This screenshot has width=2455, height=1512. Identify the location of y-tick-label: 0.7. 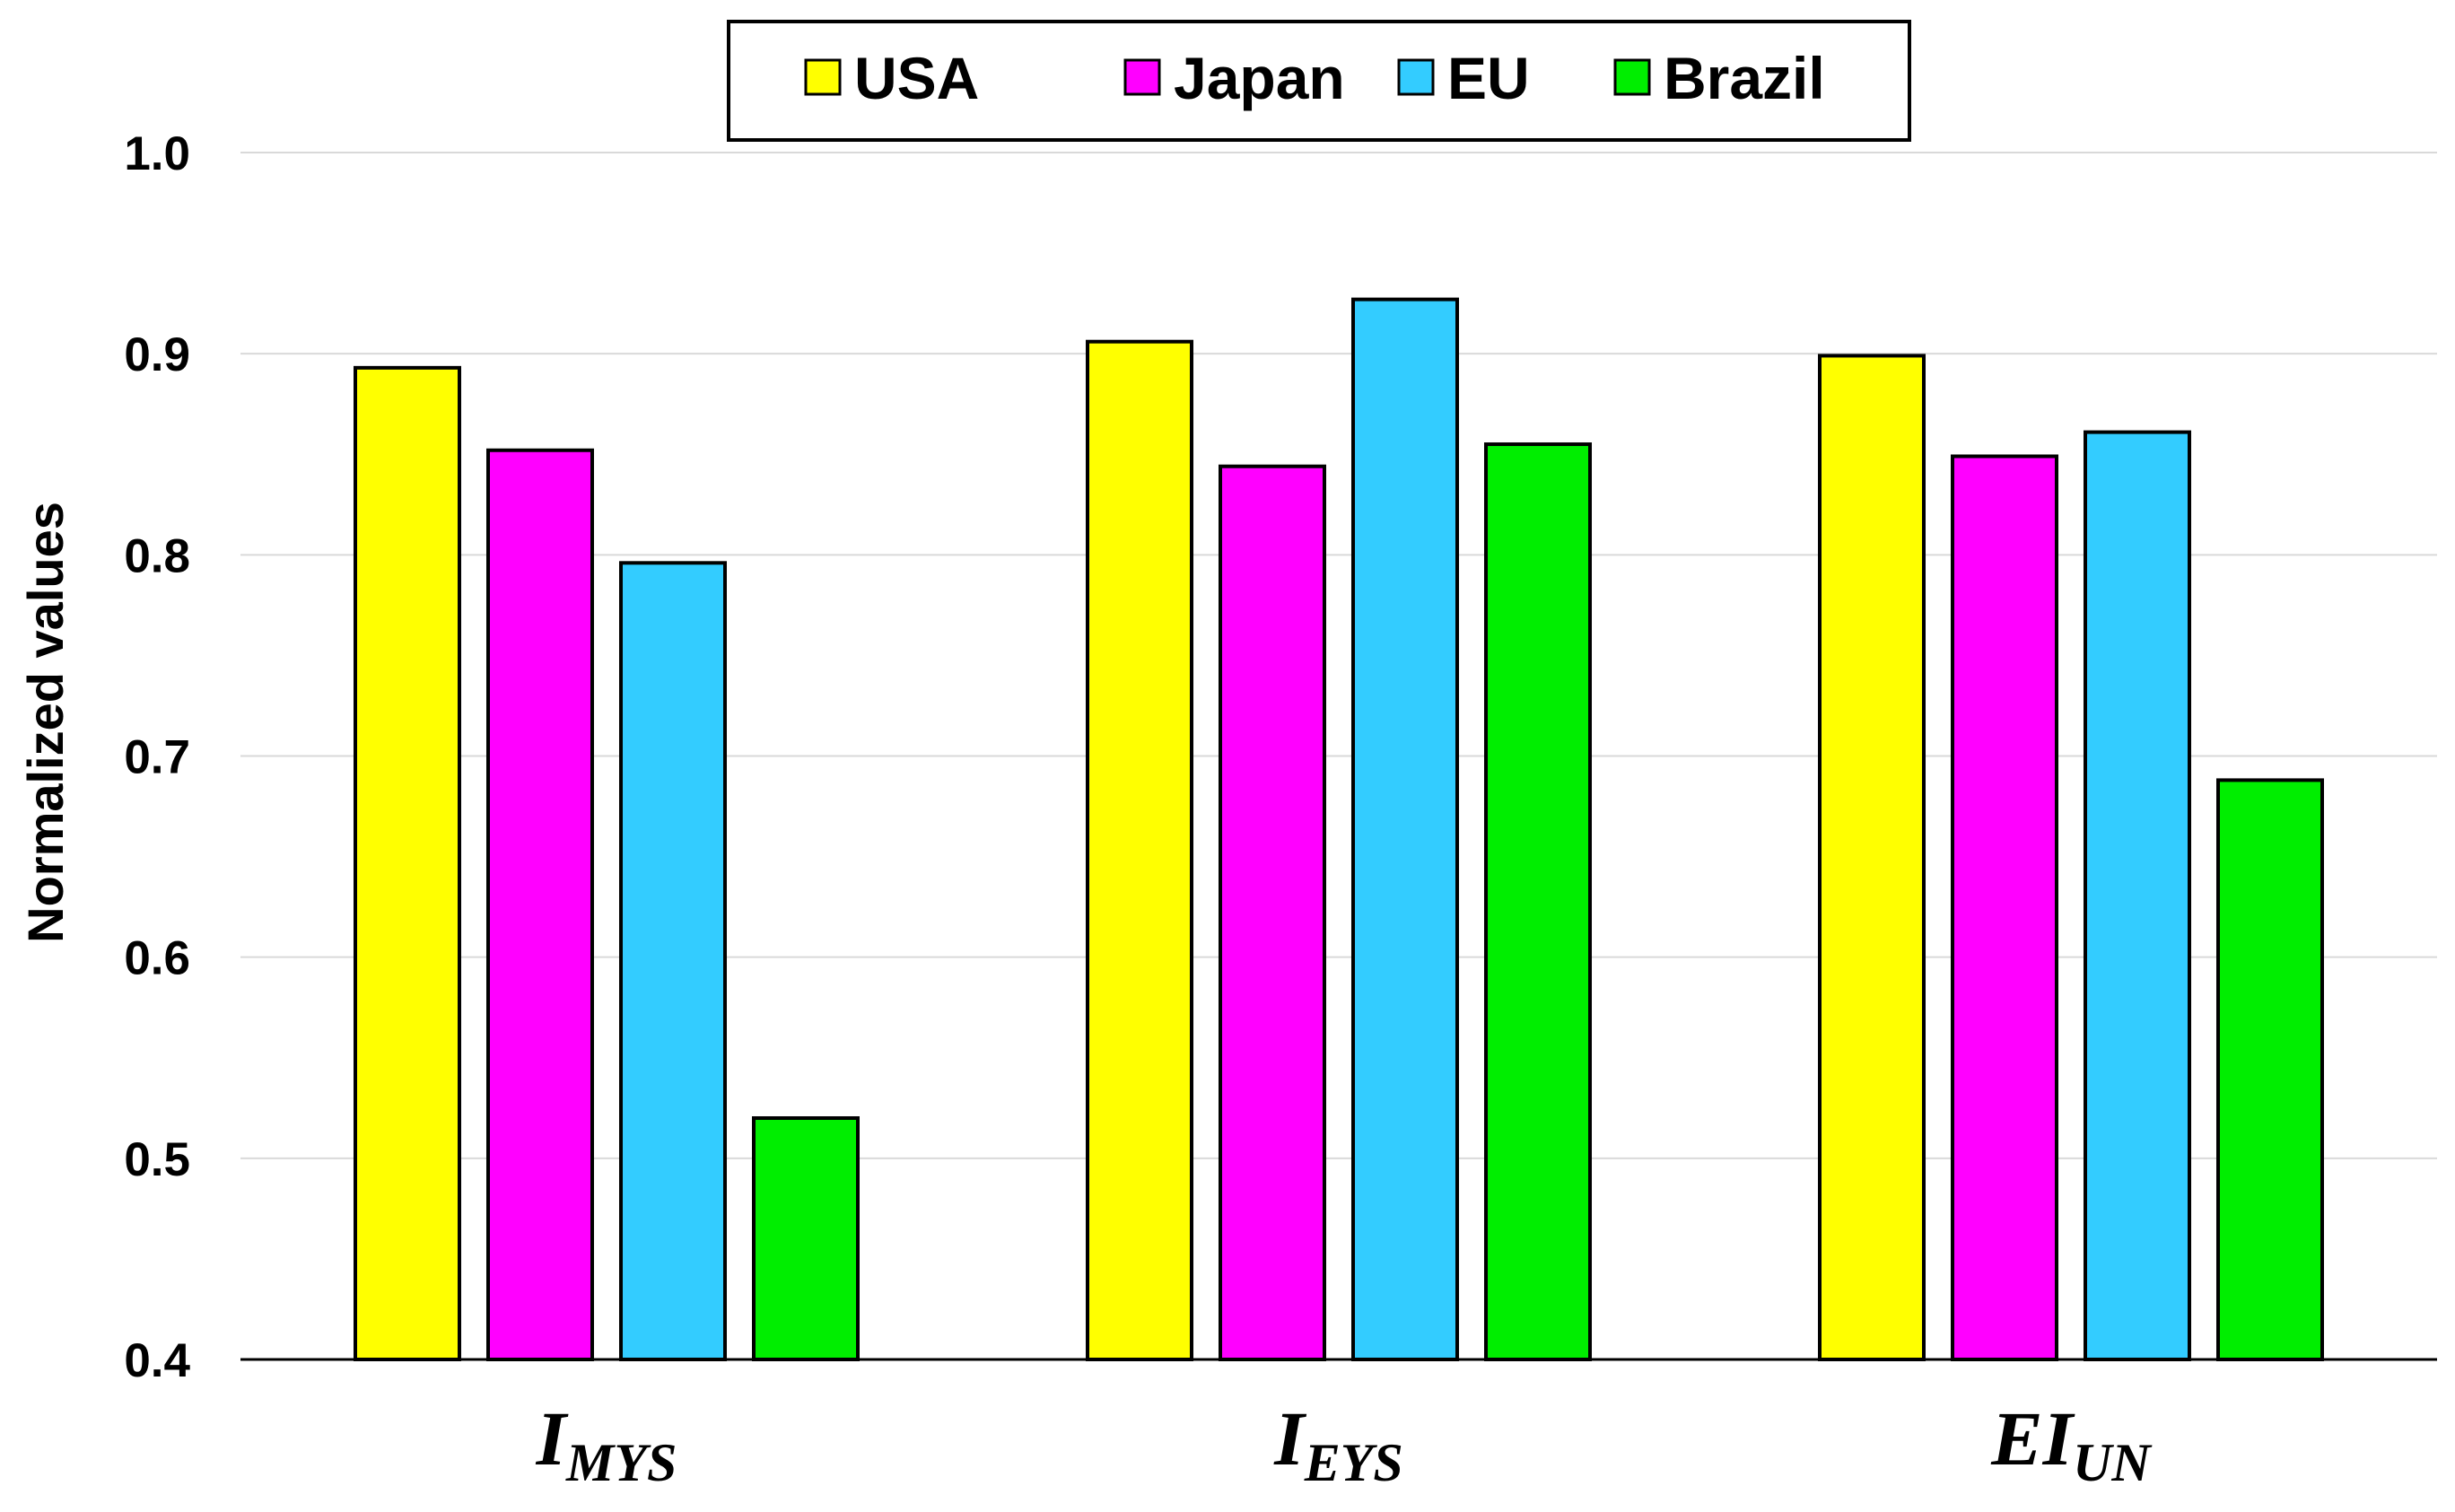
(157, 757).